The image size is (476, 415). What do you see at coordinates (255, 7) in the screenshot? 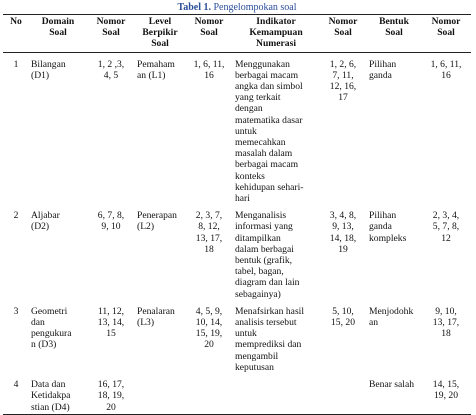
I see `title-text: Pengelompokan soal` at bounding box center [255, 7].